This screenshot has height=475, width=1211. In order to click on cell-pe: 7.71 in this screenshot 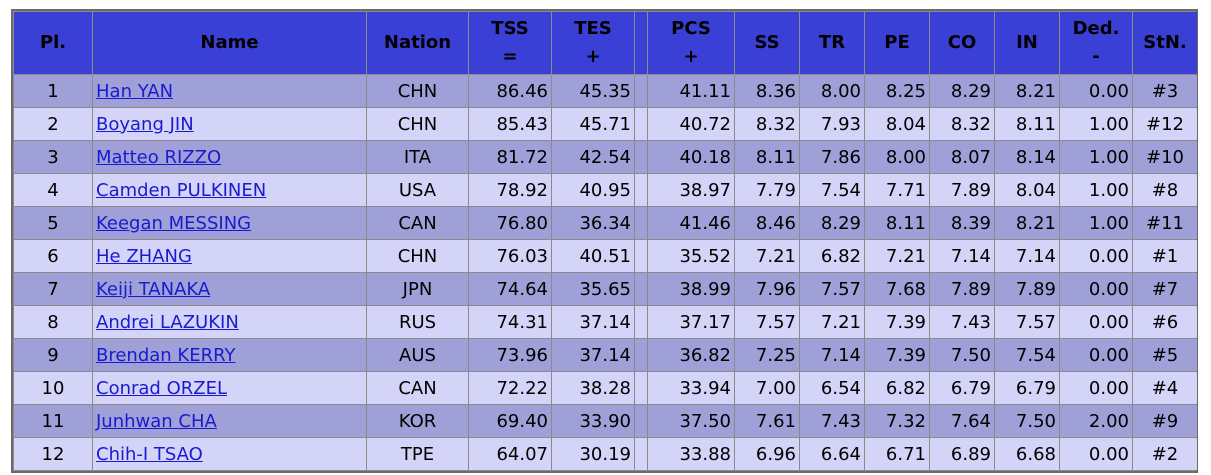, I will do `click(897, 190)`.